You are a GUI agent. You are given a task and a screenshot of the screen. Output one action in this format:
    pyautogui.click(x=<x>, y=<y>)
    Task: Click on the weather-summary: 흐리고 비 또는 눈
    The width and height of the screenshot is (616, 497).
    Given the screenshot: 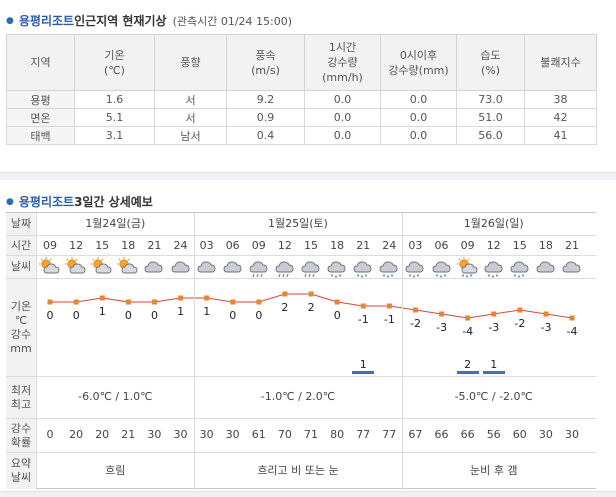 What is the action you would take?
    pyautogui.click(x=298, y=470)
    